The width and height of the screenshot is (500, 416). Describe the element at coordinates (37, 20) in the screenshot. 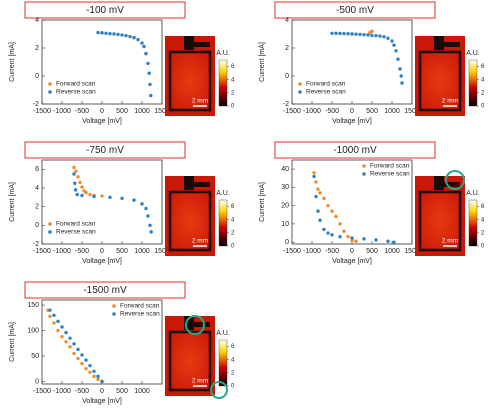

I see `y-tick-label: 4` at that location.